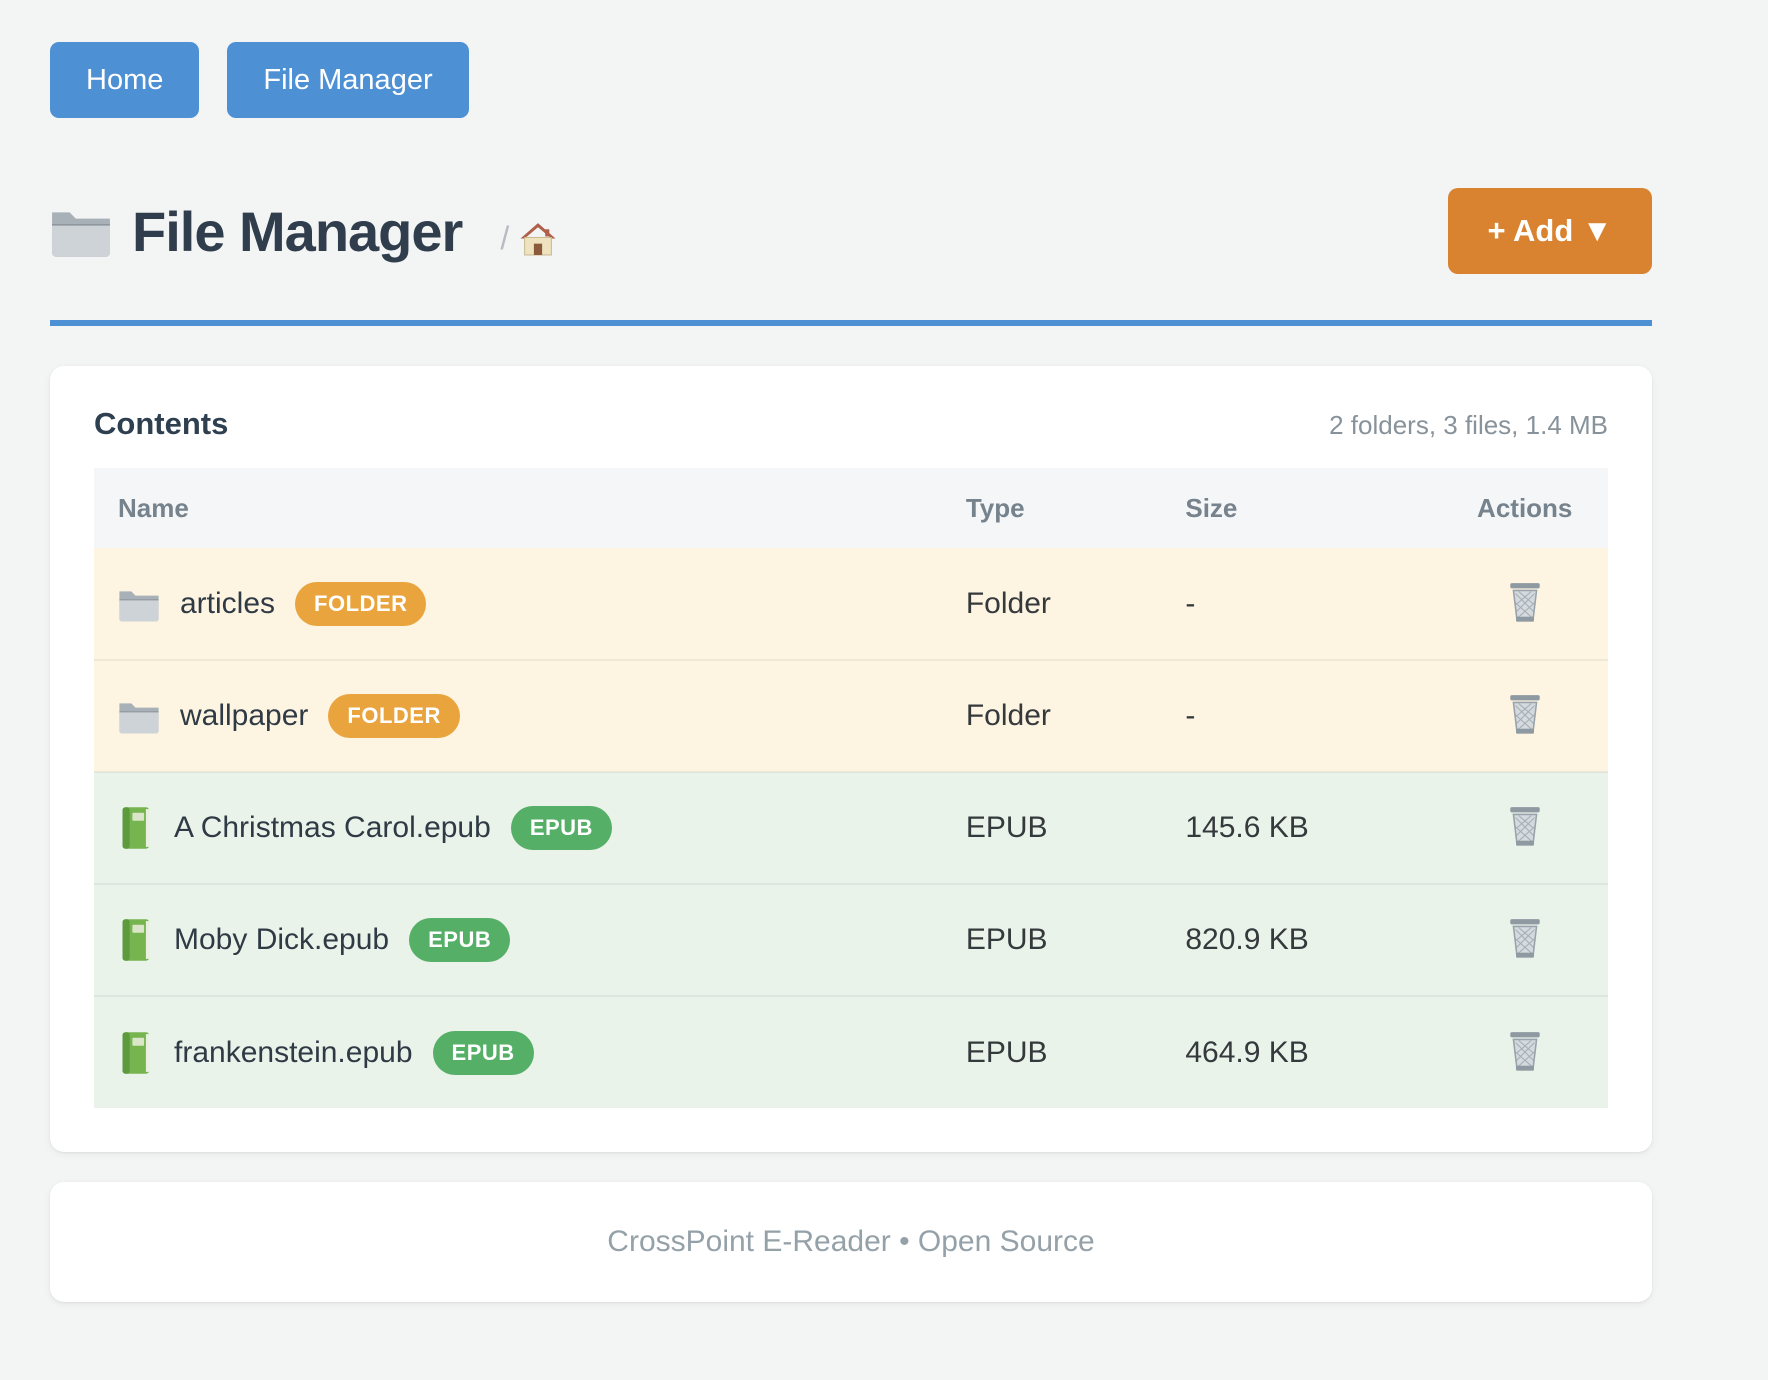 Image resolution: width=1768 pixels, height=1380 pixels. I want to click on file-name-link: wallpaper, so click(244, 715).